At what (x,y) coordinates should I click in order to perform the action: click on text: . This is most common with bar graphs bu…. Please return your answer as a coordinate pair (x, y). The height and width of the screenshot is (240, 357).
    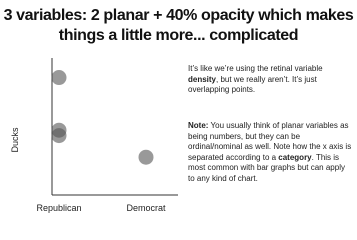
    Looking at the image, I should click on (266, 167).